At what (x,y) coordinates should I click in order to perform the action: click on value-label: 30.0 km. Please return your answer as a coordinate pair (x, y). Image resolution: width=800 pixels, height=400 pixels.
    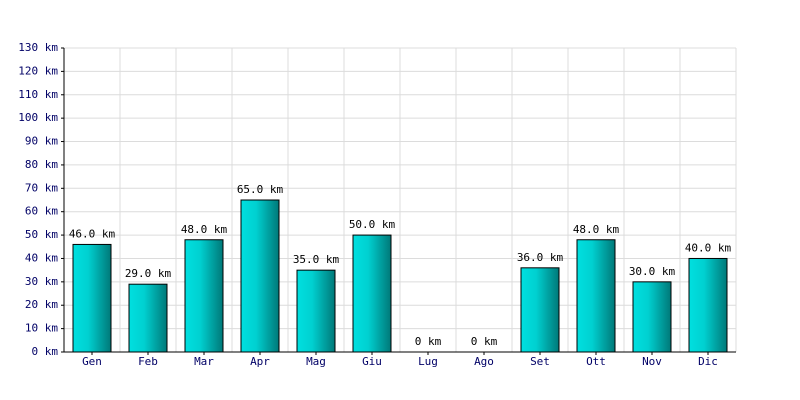
    Looking at the image, I should click on (652, 271).